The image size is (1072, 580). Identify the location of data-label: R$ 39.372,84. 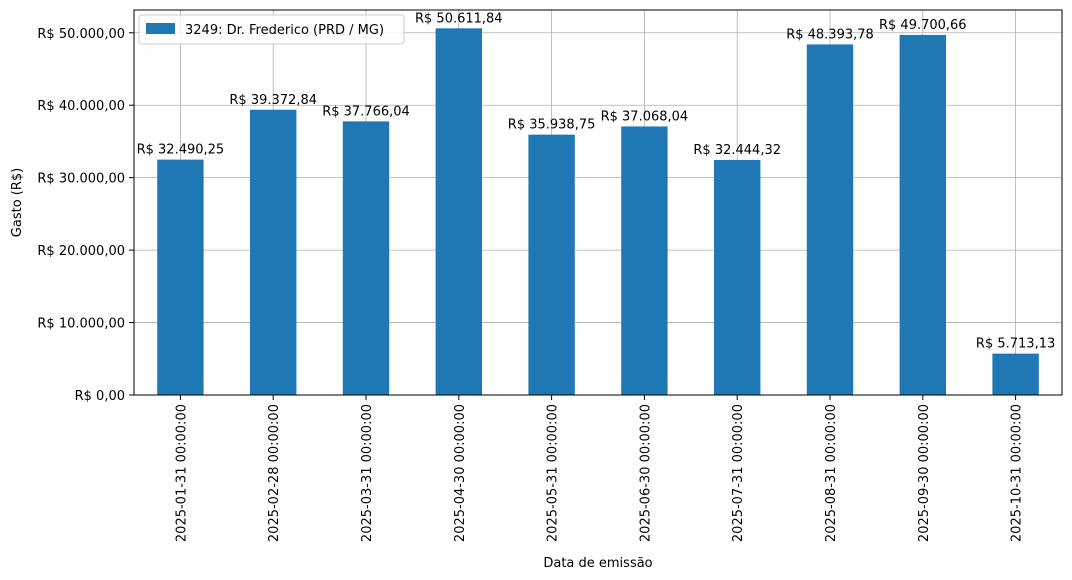
(273, 100).